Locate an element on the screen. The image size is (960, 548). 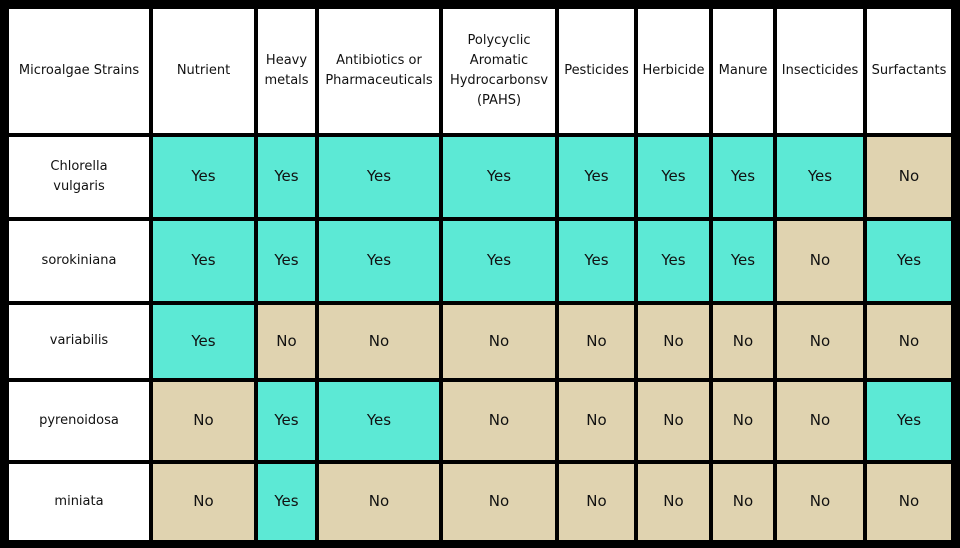
header-cell: Herbicide is located at coordinates (673, 71).